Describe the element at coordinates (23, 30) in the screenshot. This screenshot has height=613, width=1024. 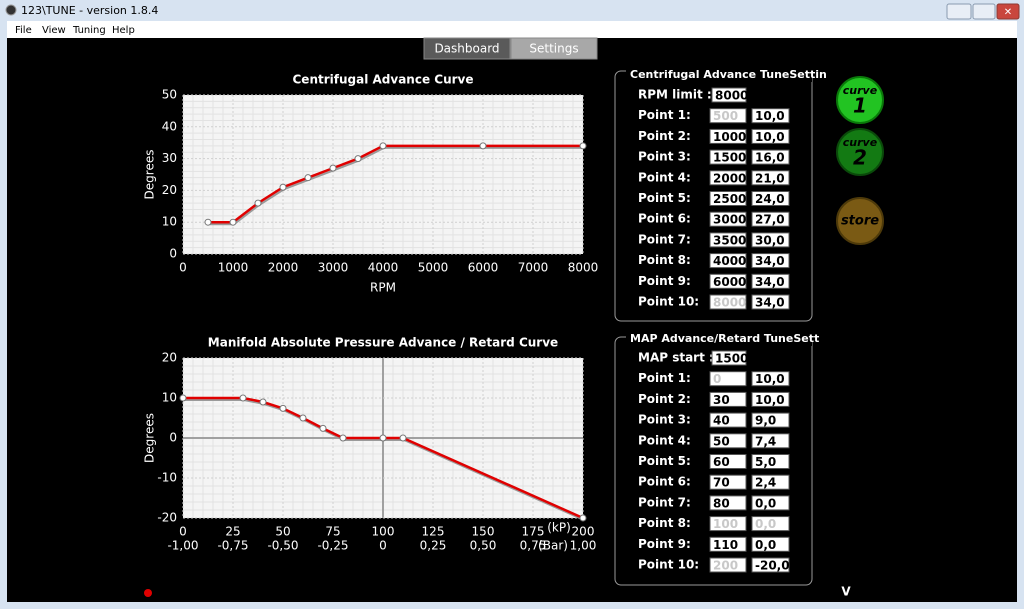
I see `menu-item: File` at that location.